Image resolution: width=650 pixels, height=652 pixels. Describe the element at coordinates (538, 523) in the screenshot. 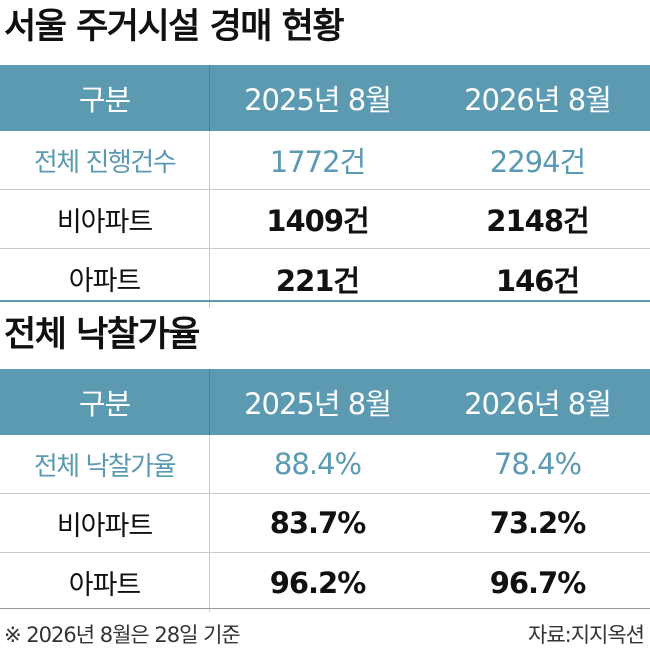

I see `value-2026: 73.2%` at that location.